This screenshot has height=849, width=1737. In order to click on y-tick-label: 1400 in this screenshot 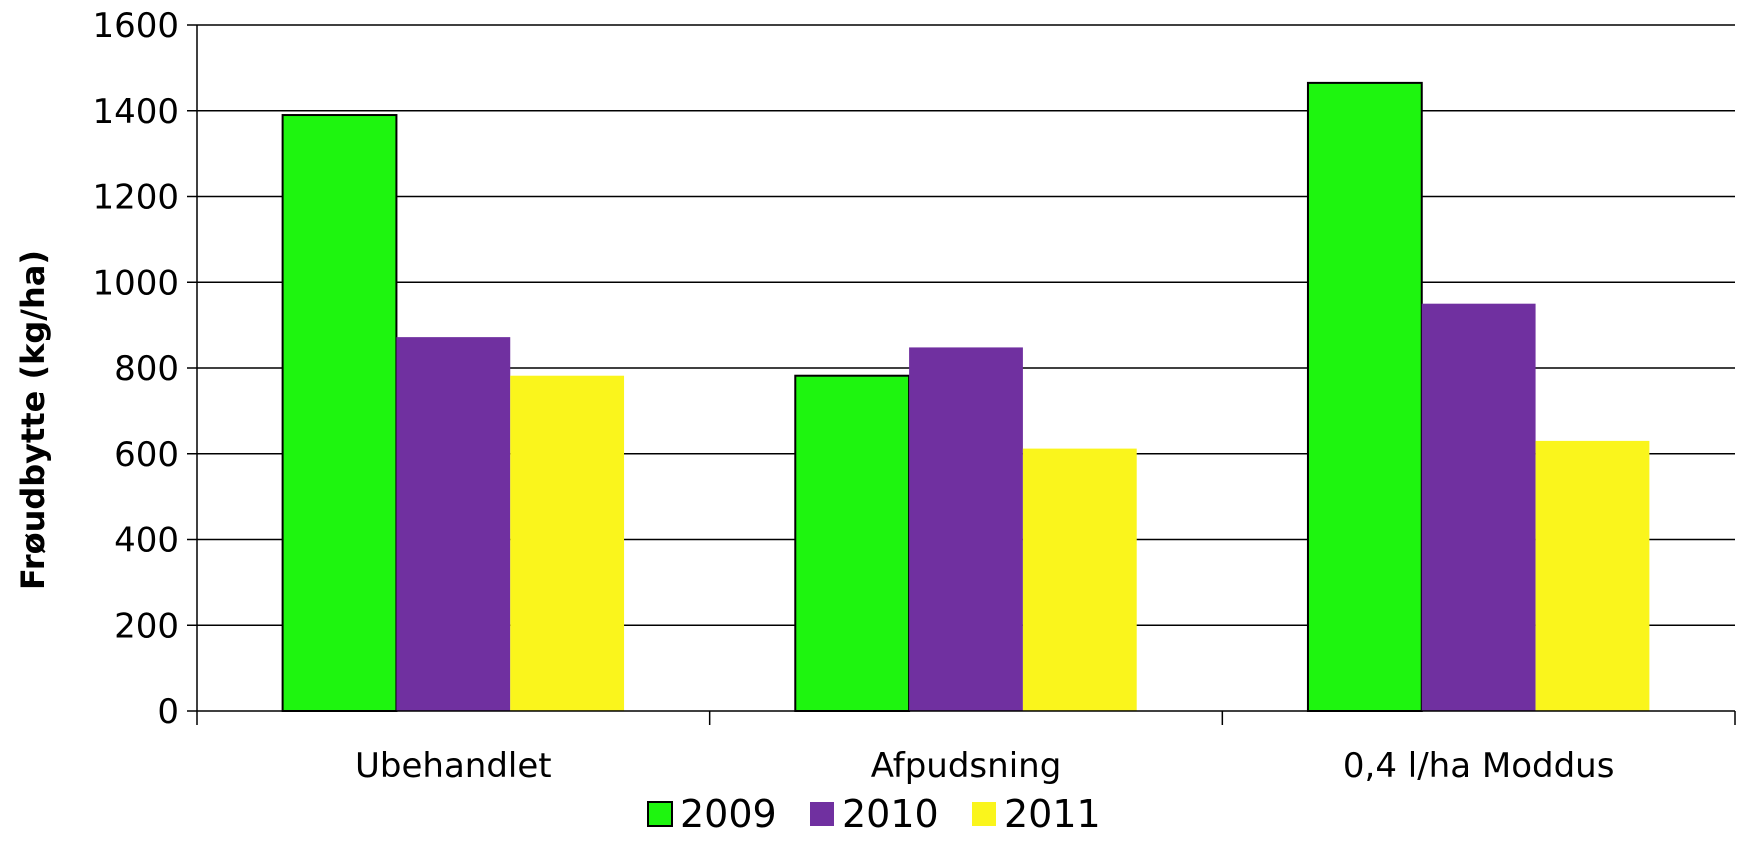, I will do `click(135, 112)`.